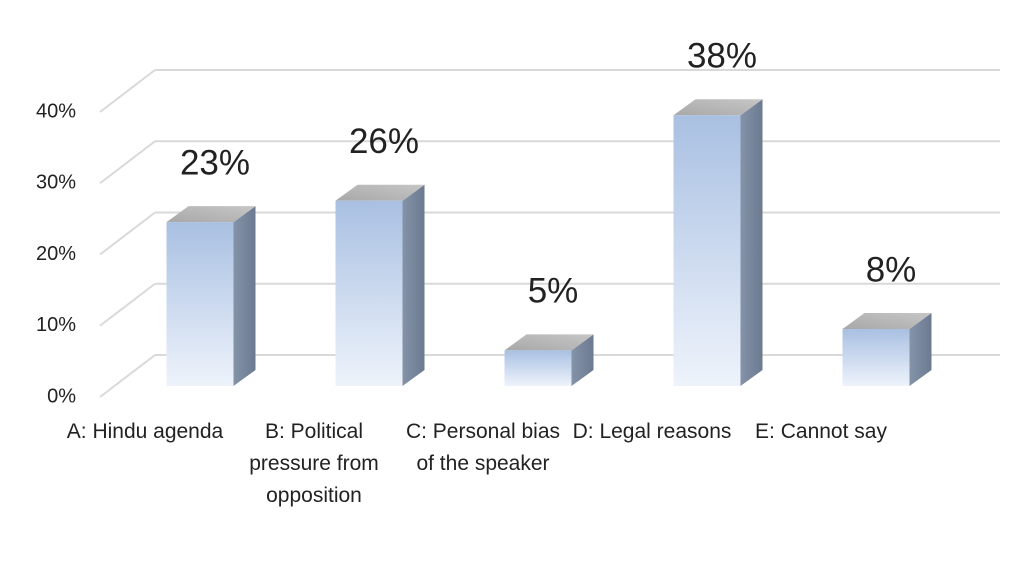  I want to click on x-tick-label: A: Hindu agenda, so click(145, 431).